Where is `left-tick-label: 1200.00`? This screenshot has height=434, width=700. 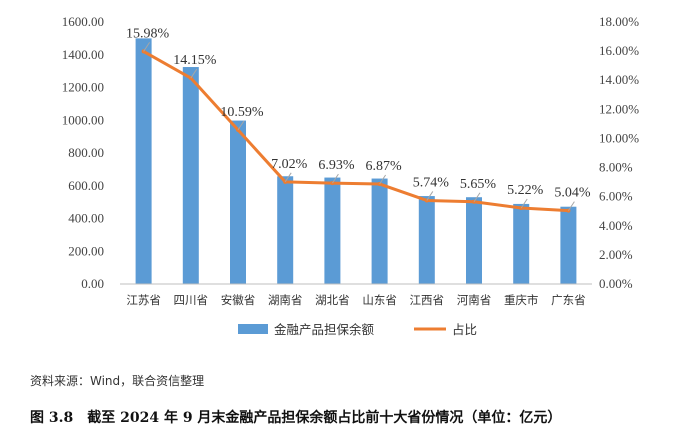
left-tick-label: 1200.00 is located at coordinates (83, 87).